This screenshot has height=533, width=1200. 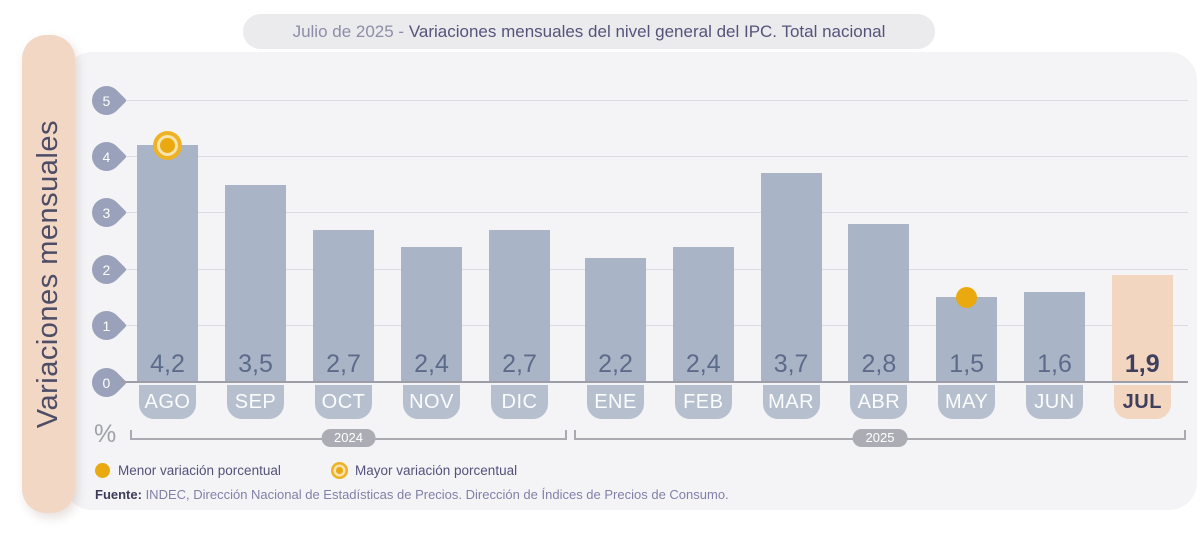 What do you see at coordinates (703, 363) in the screenshot?
I see `bar-value-feb: 2,4` at bounding box center [703, 363].